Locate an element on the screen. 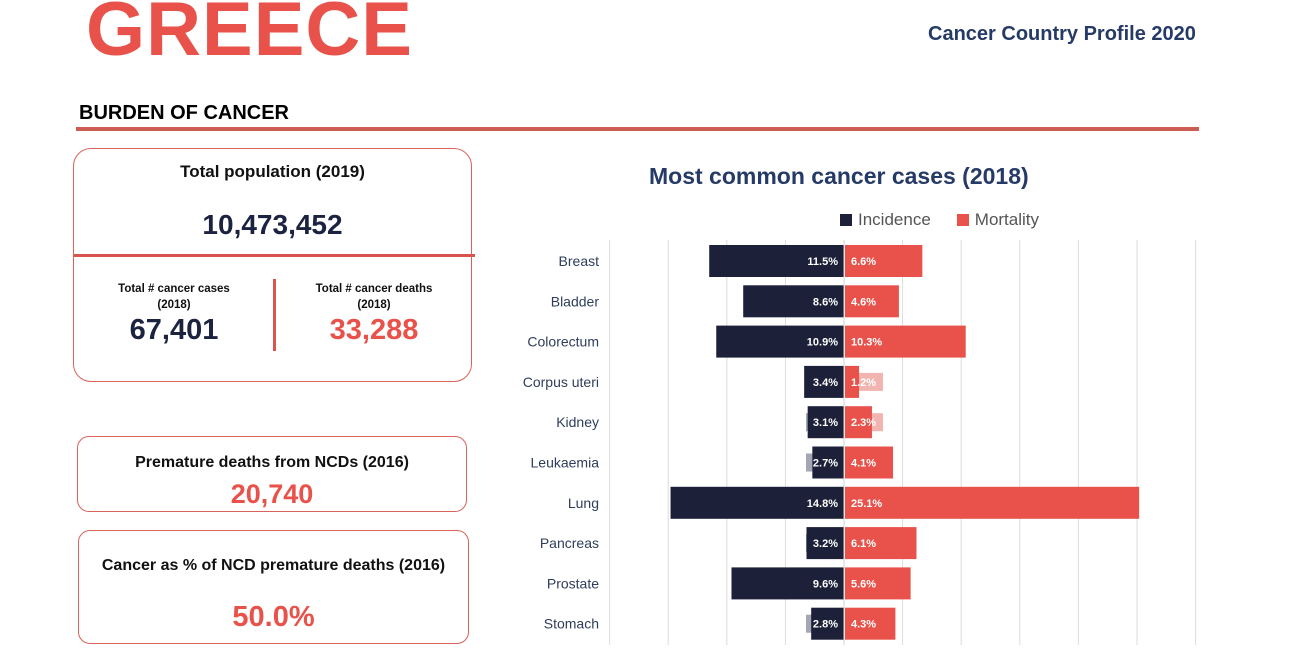  category-label: Corpus uteri is located at coordinates (561, 382).